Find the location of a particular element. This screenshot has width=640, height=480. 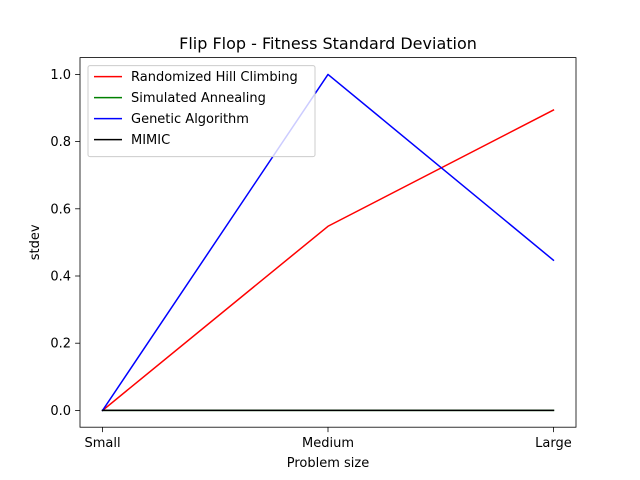

chart-title: Flip Flop - Fitness Standard Deviation is located at coordinates (328, 43).